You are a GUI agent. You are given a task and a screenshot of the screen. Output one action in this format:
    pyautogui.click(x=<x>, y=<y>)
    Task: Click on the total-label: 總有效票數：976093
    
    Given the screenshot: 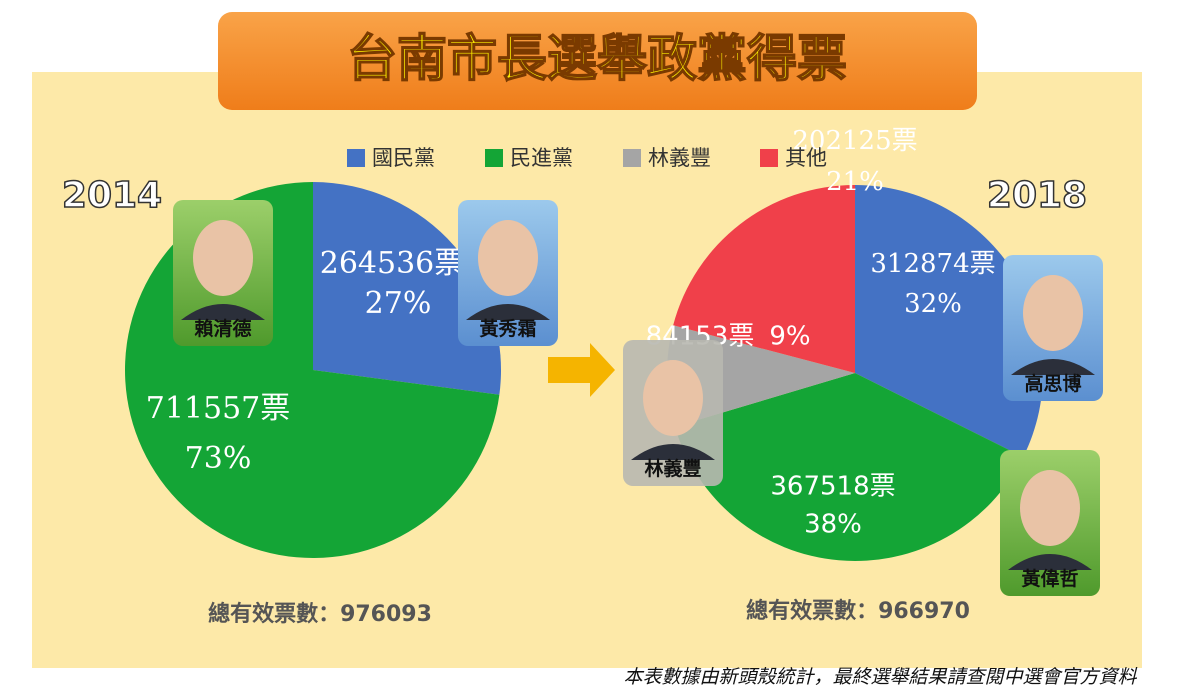 What is the action you would take?
    pyautogui.click(x=320, y=614)
    